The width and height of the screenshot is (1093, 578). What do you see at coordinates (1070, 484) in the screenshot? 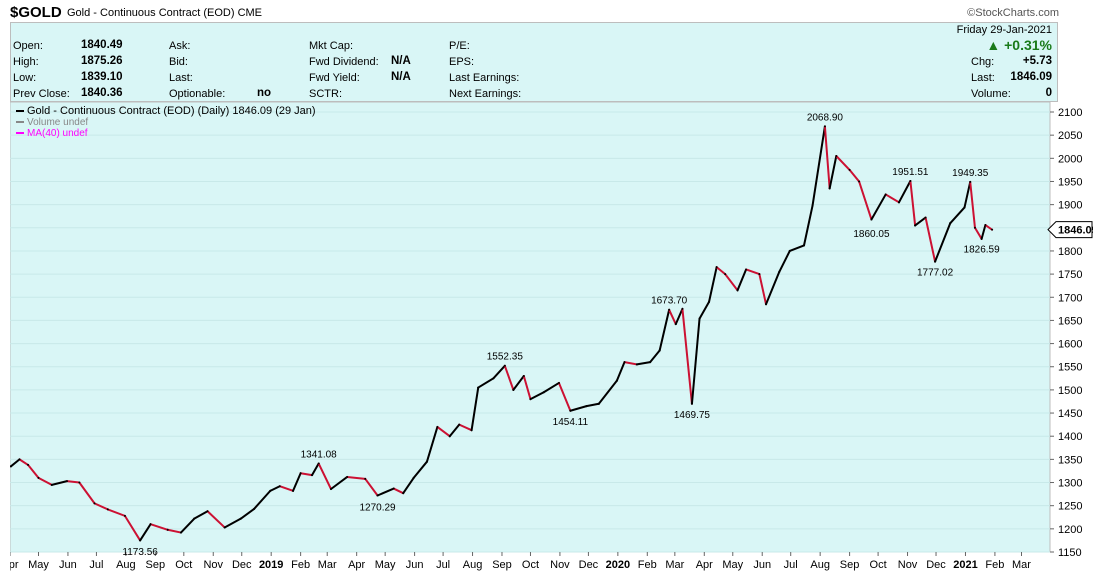
I see `y-tick-label: 1300` at bounding box center [1070, 484].